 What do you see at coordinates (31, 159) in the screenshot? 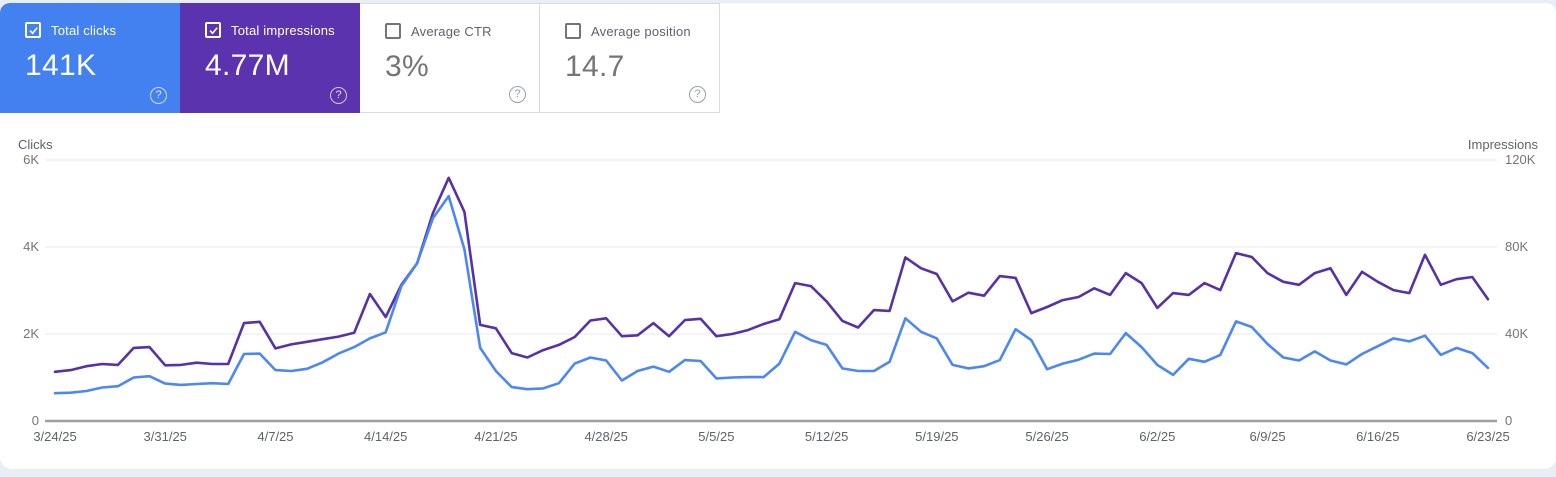
I see `left-axis-tick: 6K` at bounding box center [31, 159].